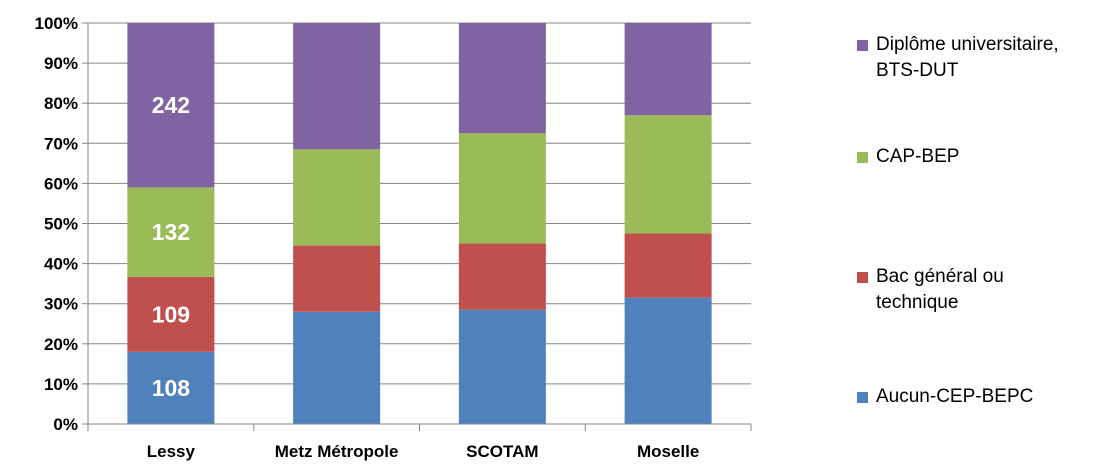 Image resolution: width=1110 pixels, height=464 pixels. What do you see at coordinates (668, 451) in the screenshot?
I see `x-tick-label: Moselle` at bounding box center [668, 451].